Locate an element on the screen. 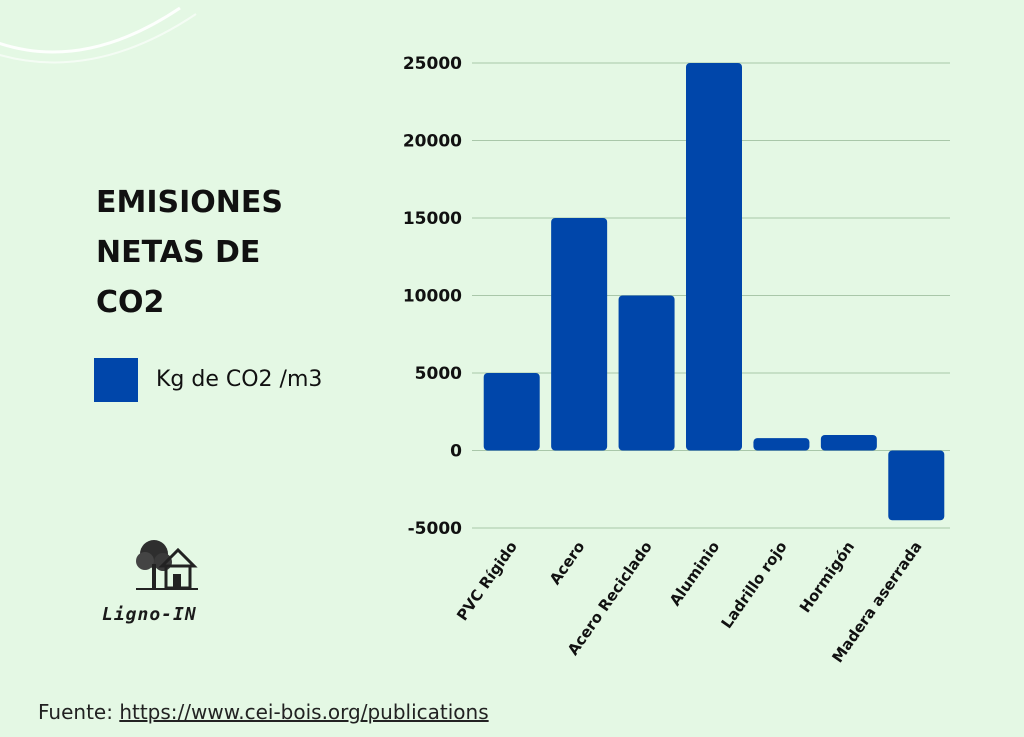 Image resolution: width=1024 pixels, height=737 pixels. x-category-label: Hormigón is located at coordinates (827, 577).